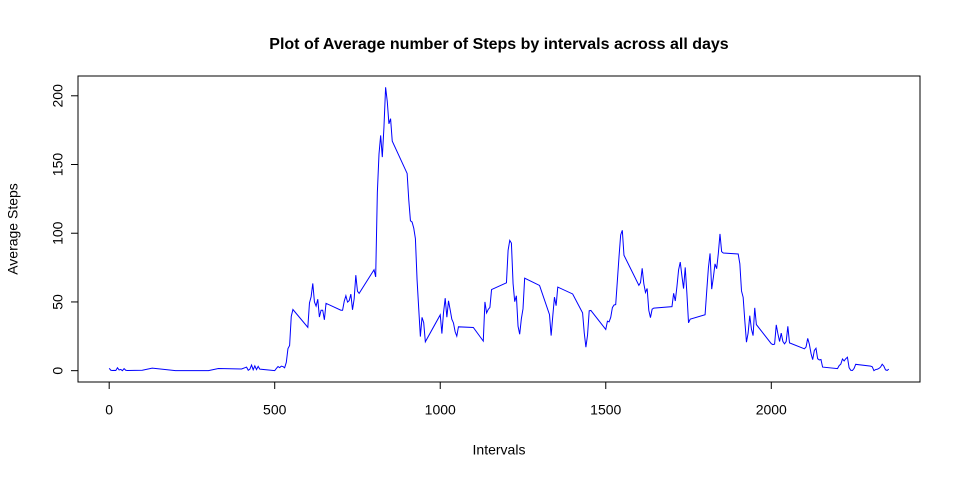 The image size is (960, 480). Describe the element at coordinates (58, 165) in the screenshot. I see `y-tick-label: 150` at that location.